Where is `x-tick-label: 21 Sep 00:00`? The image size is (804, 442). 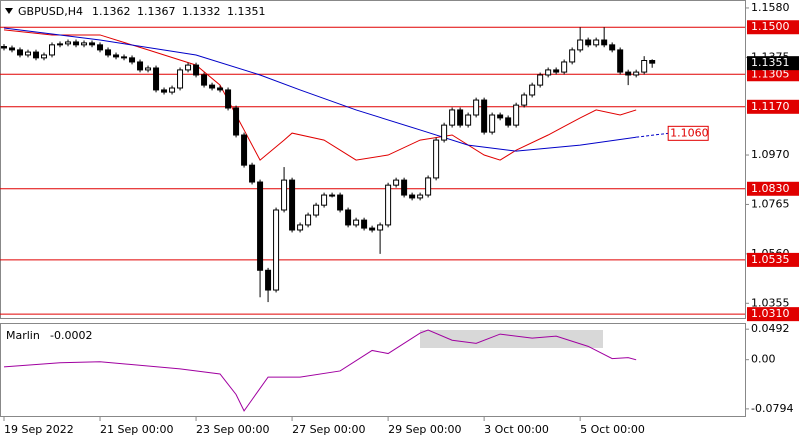
x-tick-label: 21 Sep 00:00 is located at coordinates (136, 429).